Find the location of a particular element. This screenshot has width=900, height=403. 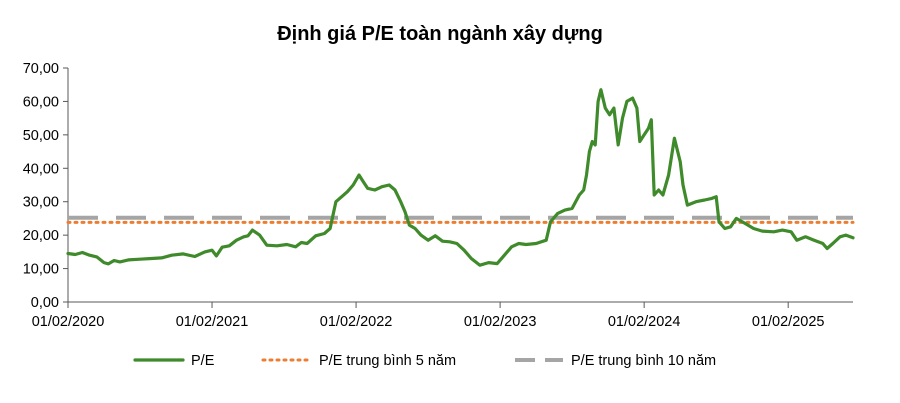

y-tick-label: 20,00 is located at coordinates (41, 236).